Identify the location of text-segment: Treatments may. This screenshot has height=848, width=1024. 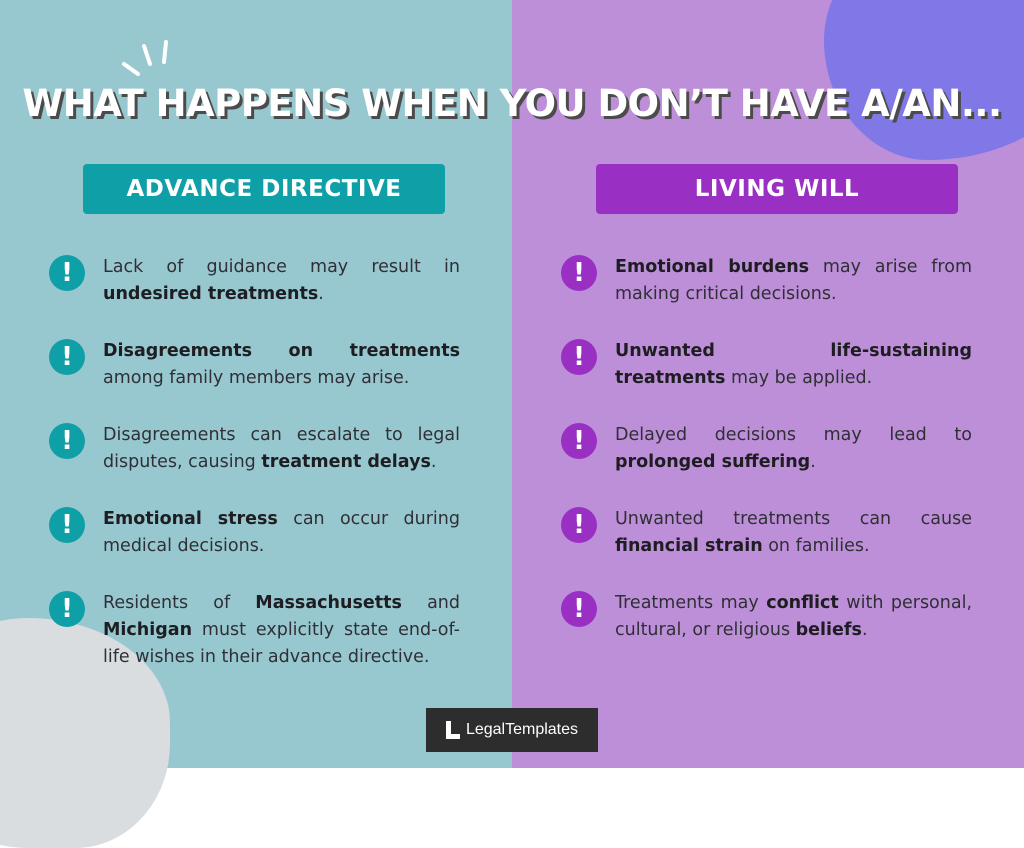
(691, 603).